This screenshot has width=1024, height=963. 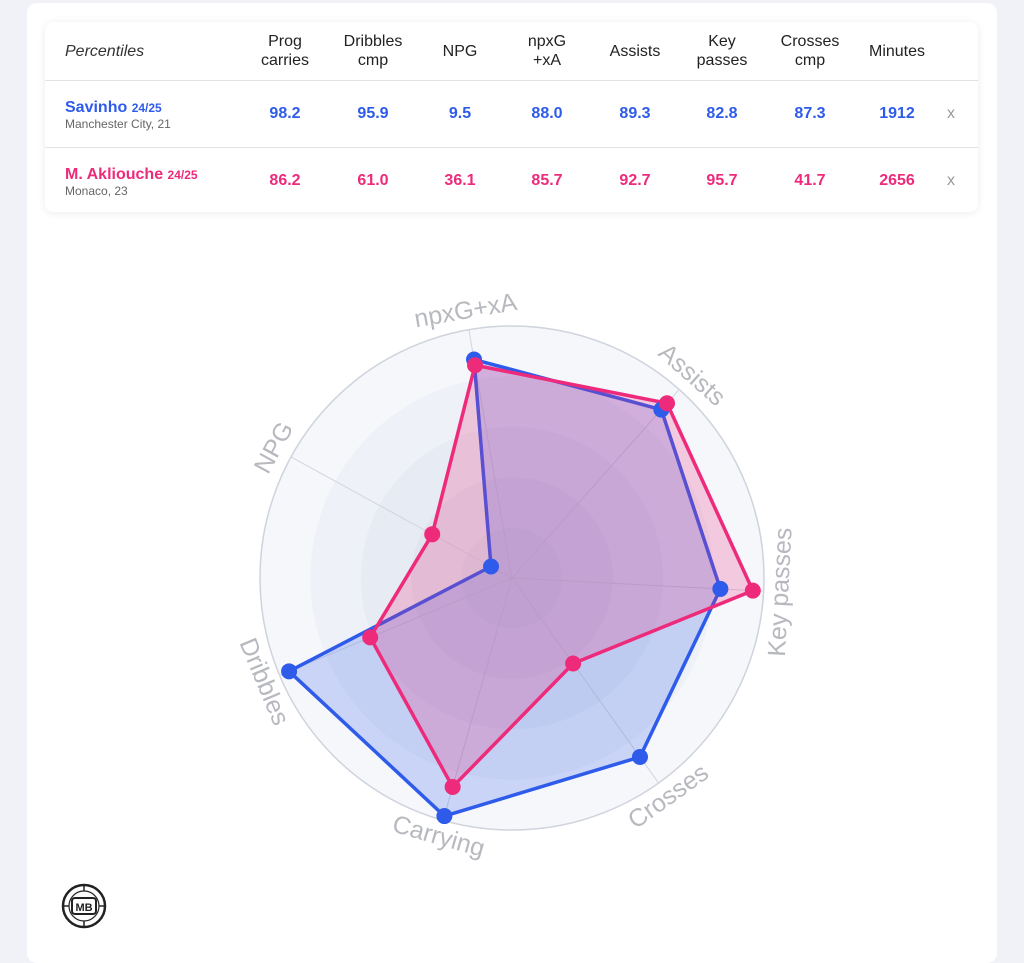 I want to click on player-name: Savinho 24/25, so click(x=113, y=107).